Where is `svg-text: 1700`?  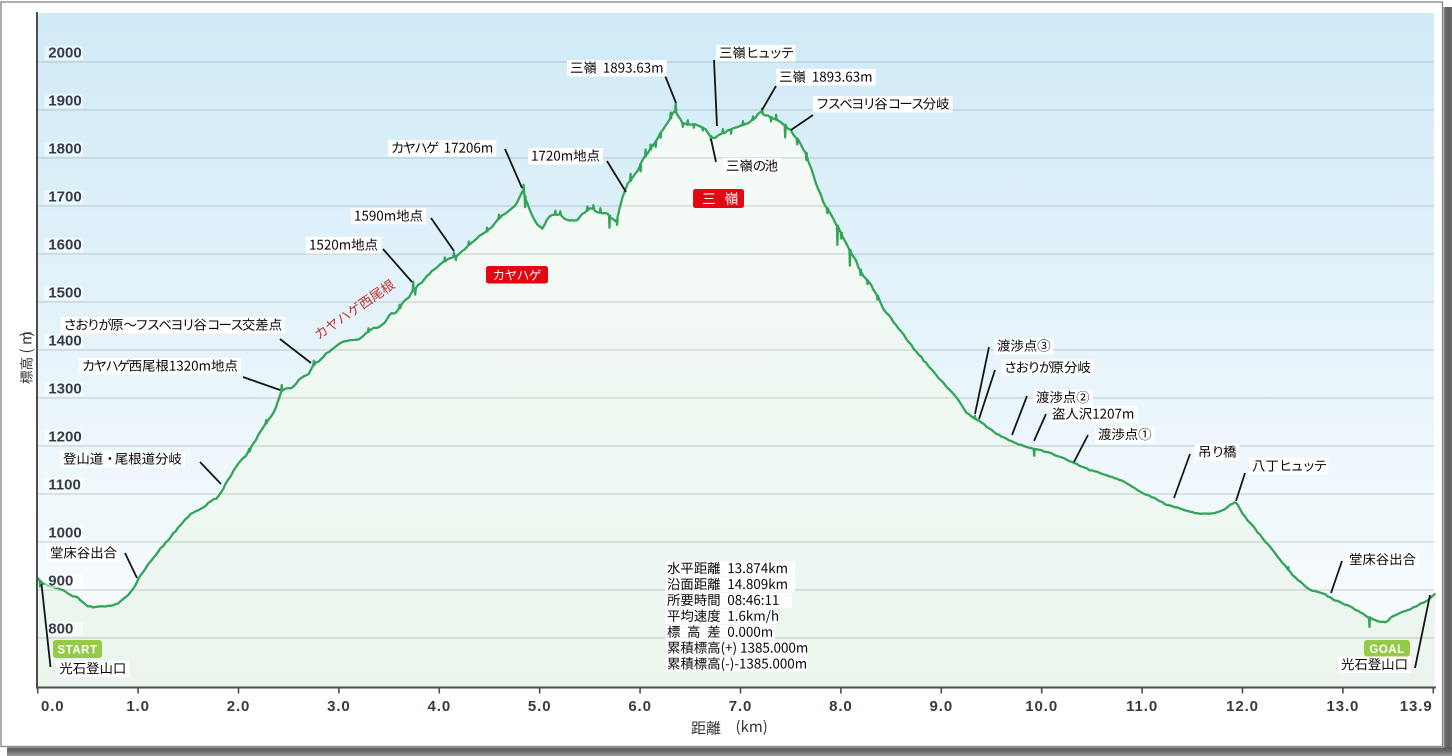 svg-text: 1700 is located at coordinates (64, 197).